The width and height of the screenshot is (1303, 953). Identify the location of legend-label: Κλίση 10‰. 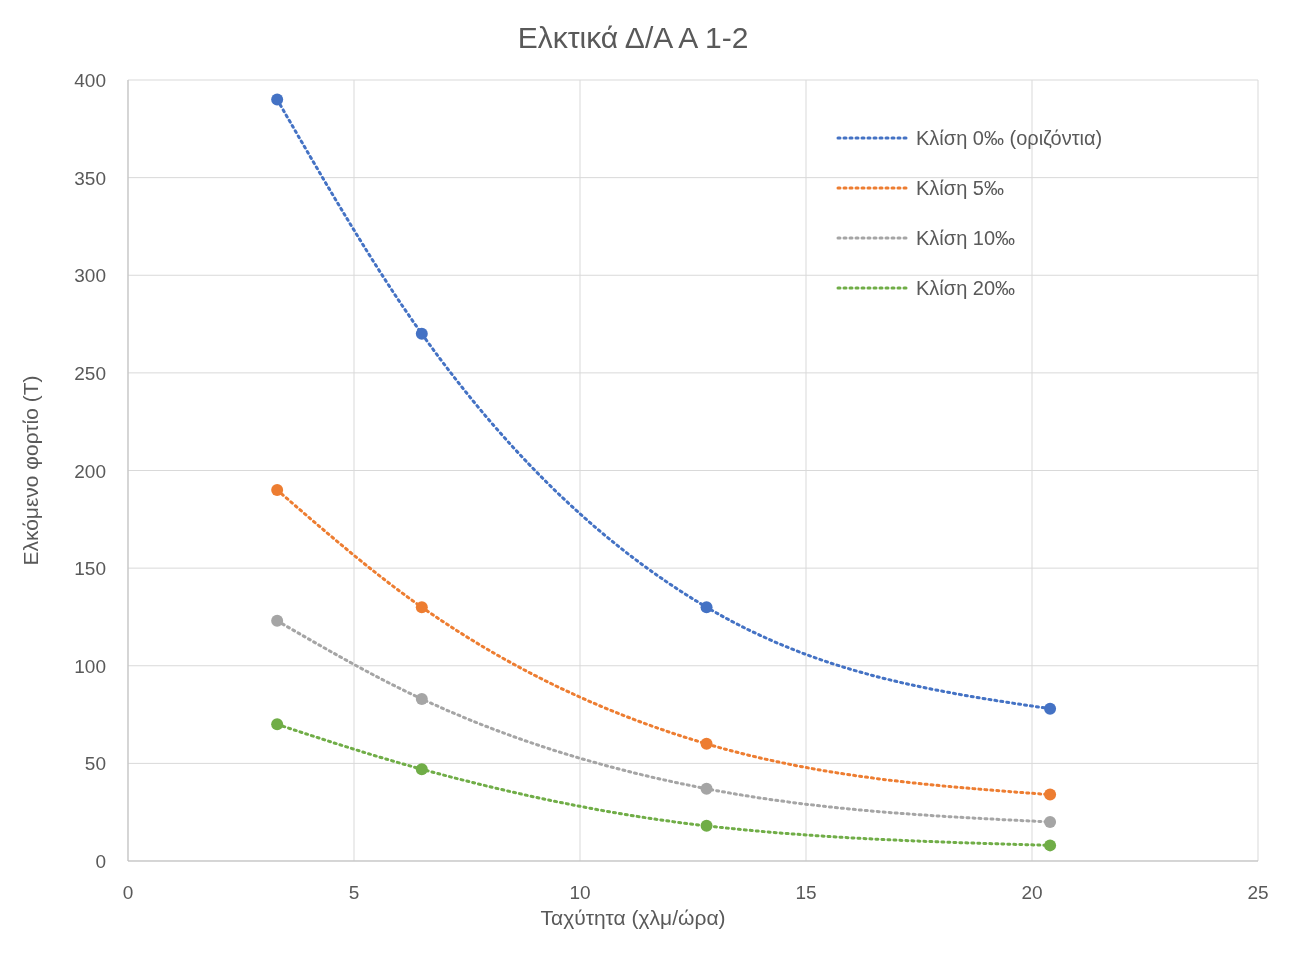
(966, 238).